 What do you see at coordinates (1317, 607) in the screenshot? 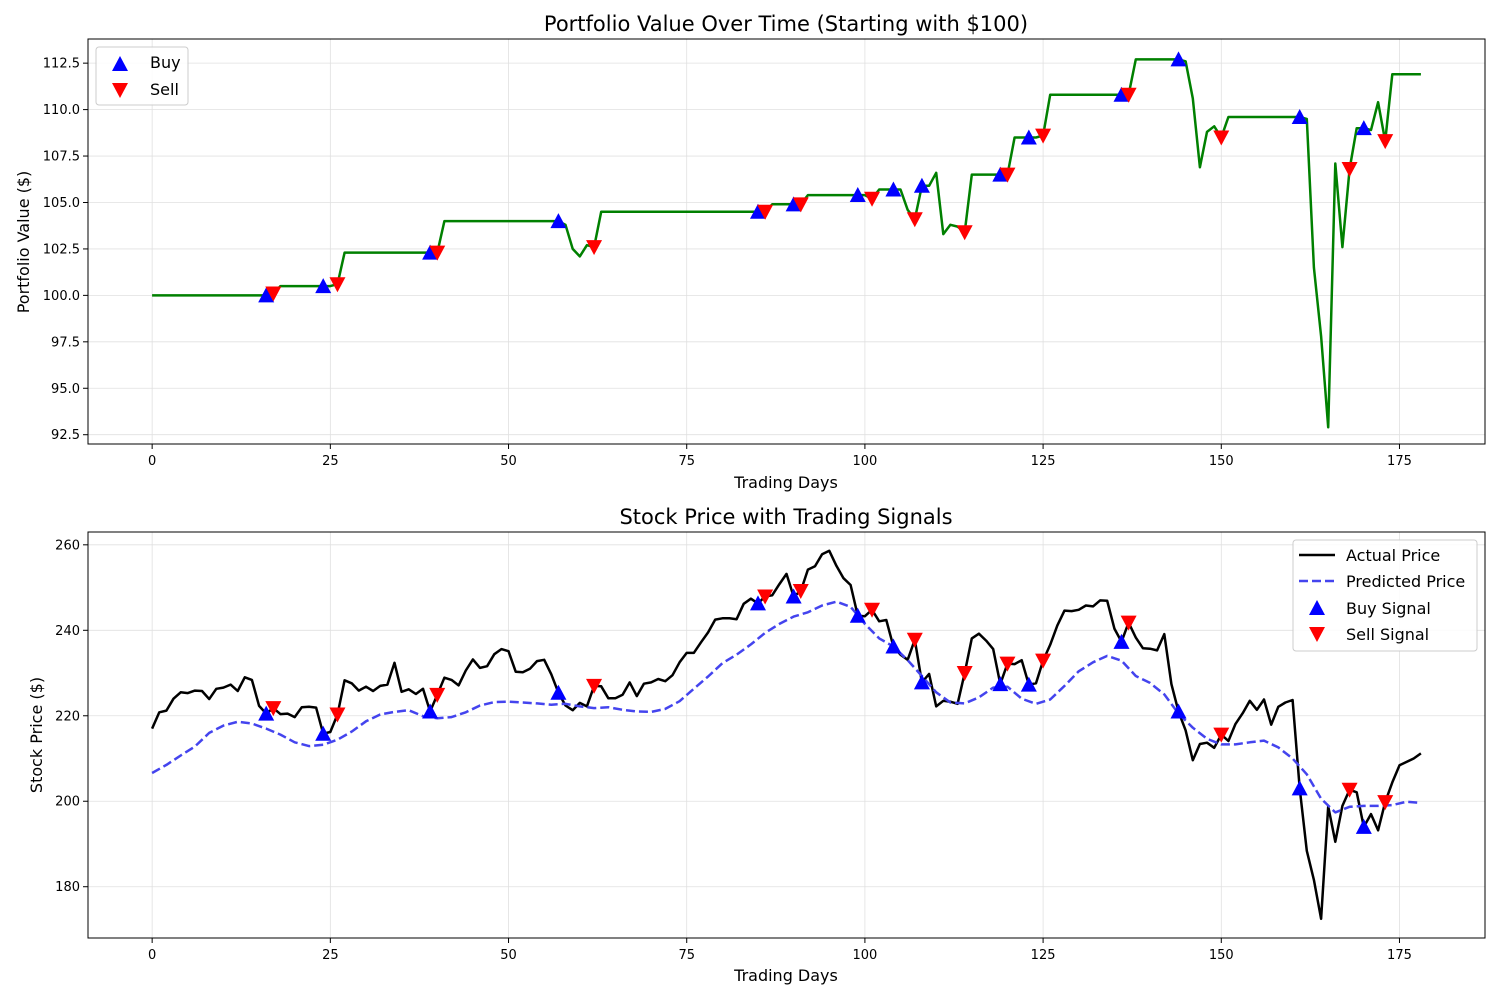
I see `legend-buy-signal-marker` at bounding box center [1317, 607].